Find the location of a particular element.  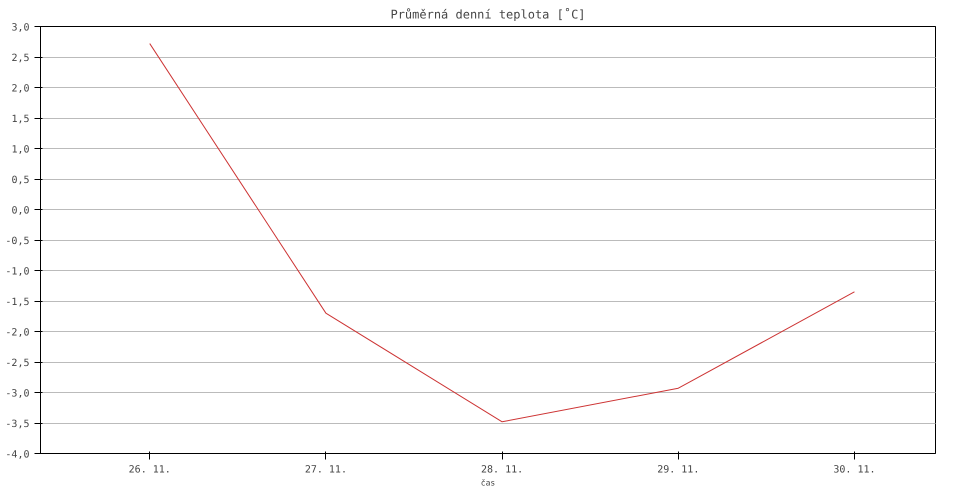

chart-title: Průměrná denní teplota [˚C] is located at coordinates (488, 15).